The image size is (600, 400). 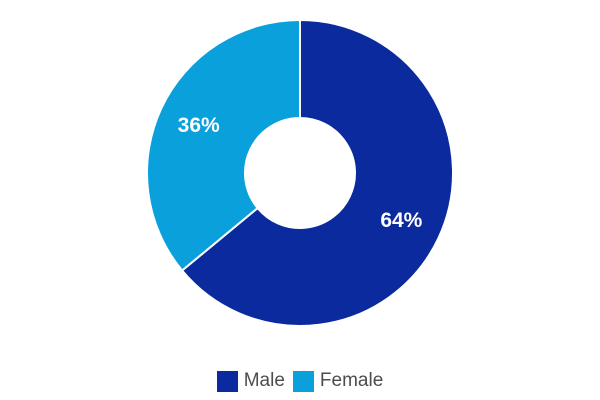 I want to click on legend-item-male: Male, so click(x=250, y=381).